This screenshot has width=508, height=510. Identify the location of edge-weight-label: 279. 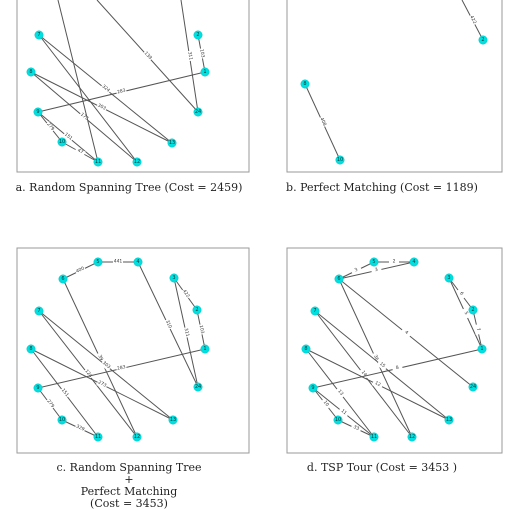
(50, 403).